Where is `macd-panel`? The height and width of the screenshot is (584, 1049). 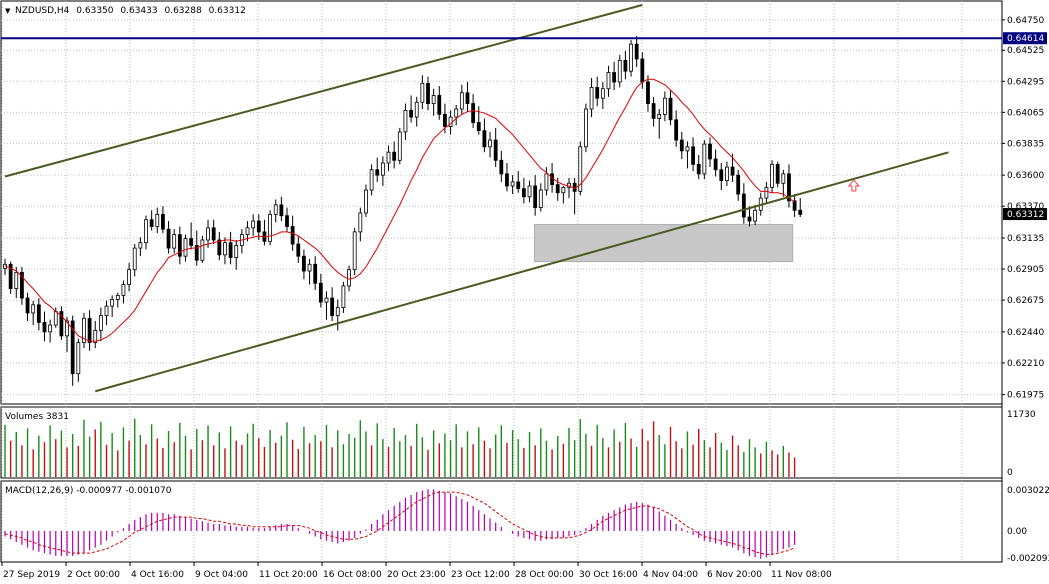
macd-panel is located at coordinates (501, 521).